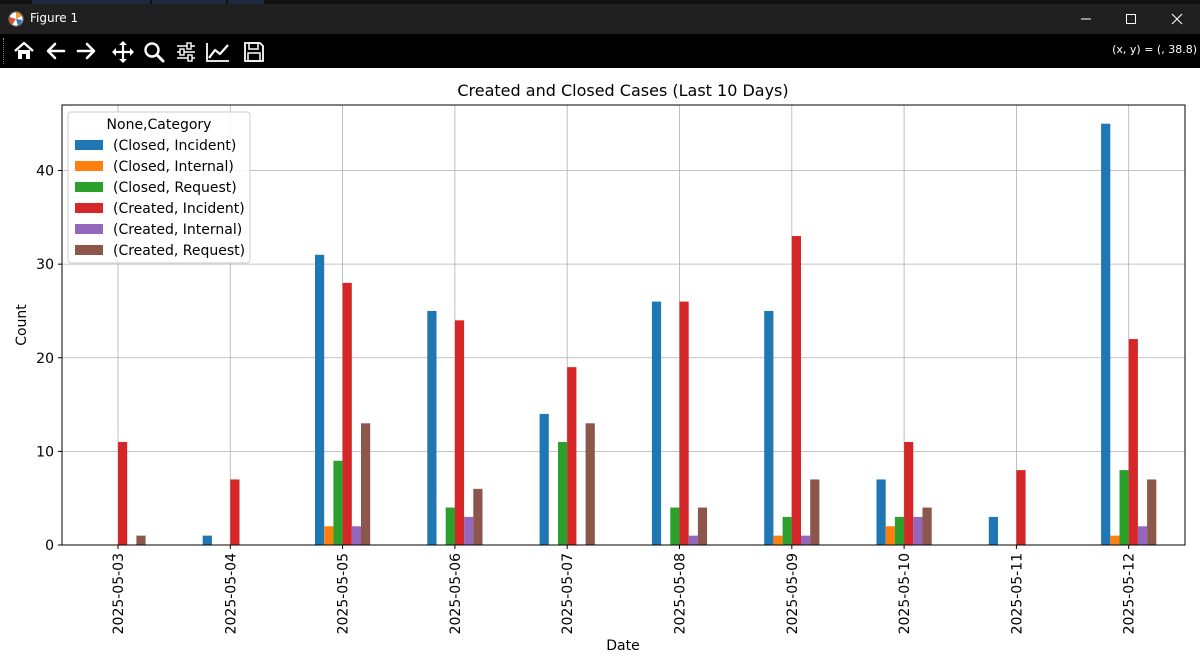 Image resolution: width=1200 pixels, height=672 pixels. I want to click on toolbar-grip, so click(4, 51).